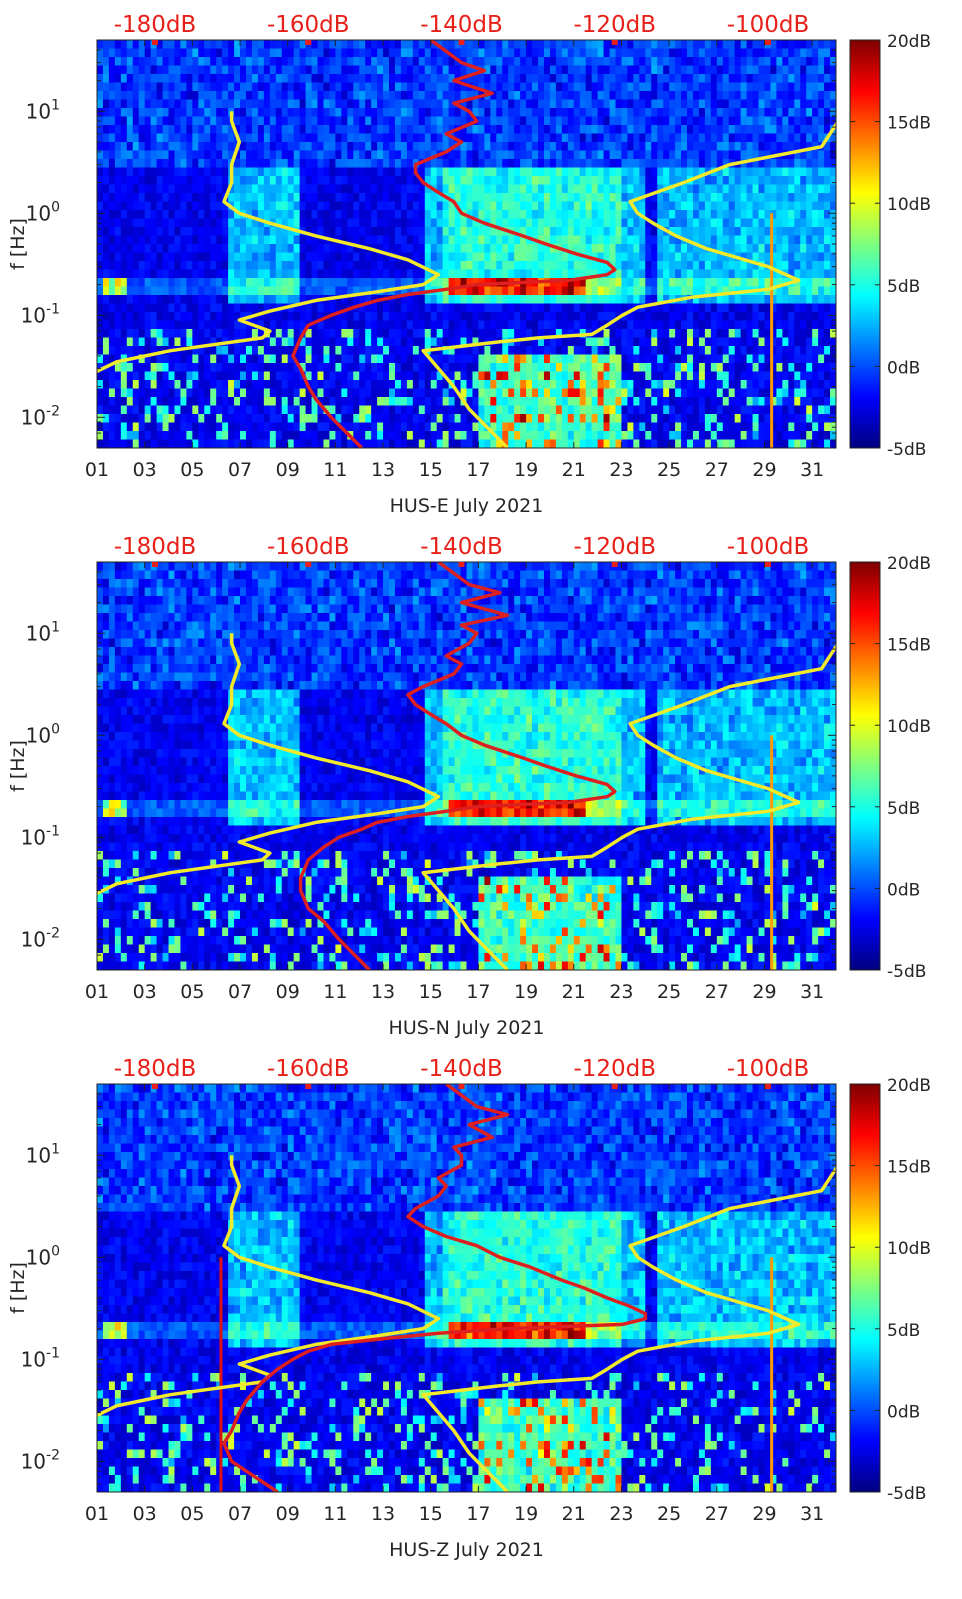 The image size is (962, 1599). Describe the element at coordinates (467, 506) in the screenshot. I see `x-axis-label: HUS-E July 2021` at that location.